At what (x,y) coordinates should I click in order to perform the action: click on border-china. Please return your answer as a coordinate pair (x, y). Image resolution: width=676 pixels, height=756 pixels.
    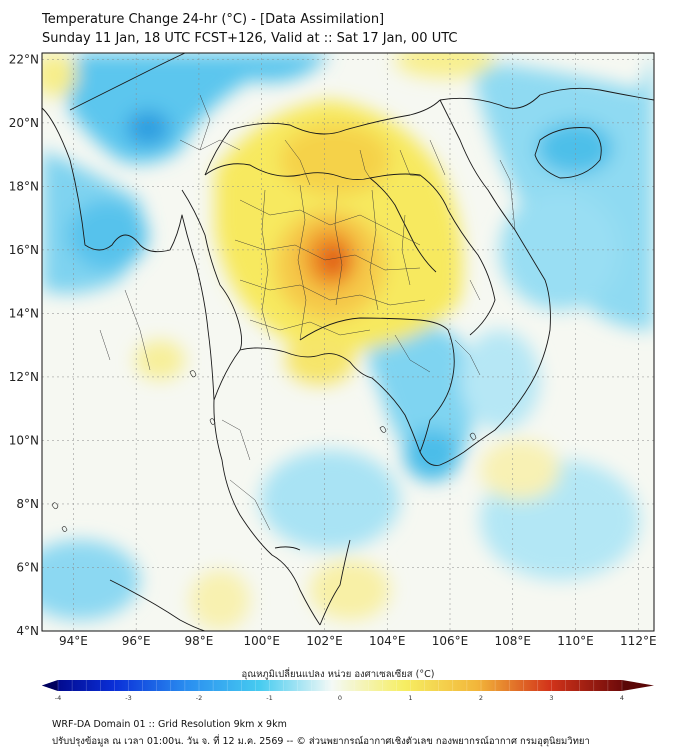
    Looking at the image, I should click on (322, 137).